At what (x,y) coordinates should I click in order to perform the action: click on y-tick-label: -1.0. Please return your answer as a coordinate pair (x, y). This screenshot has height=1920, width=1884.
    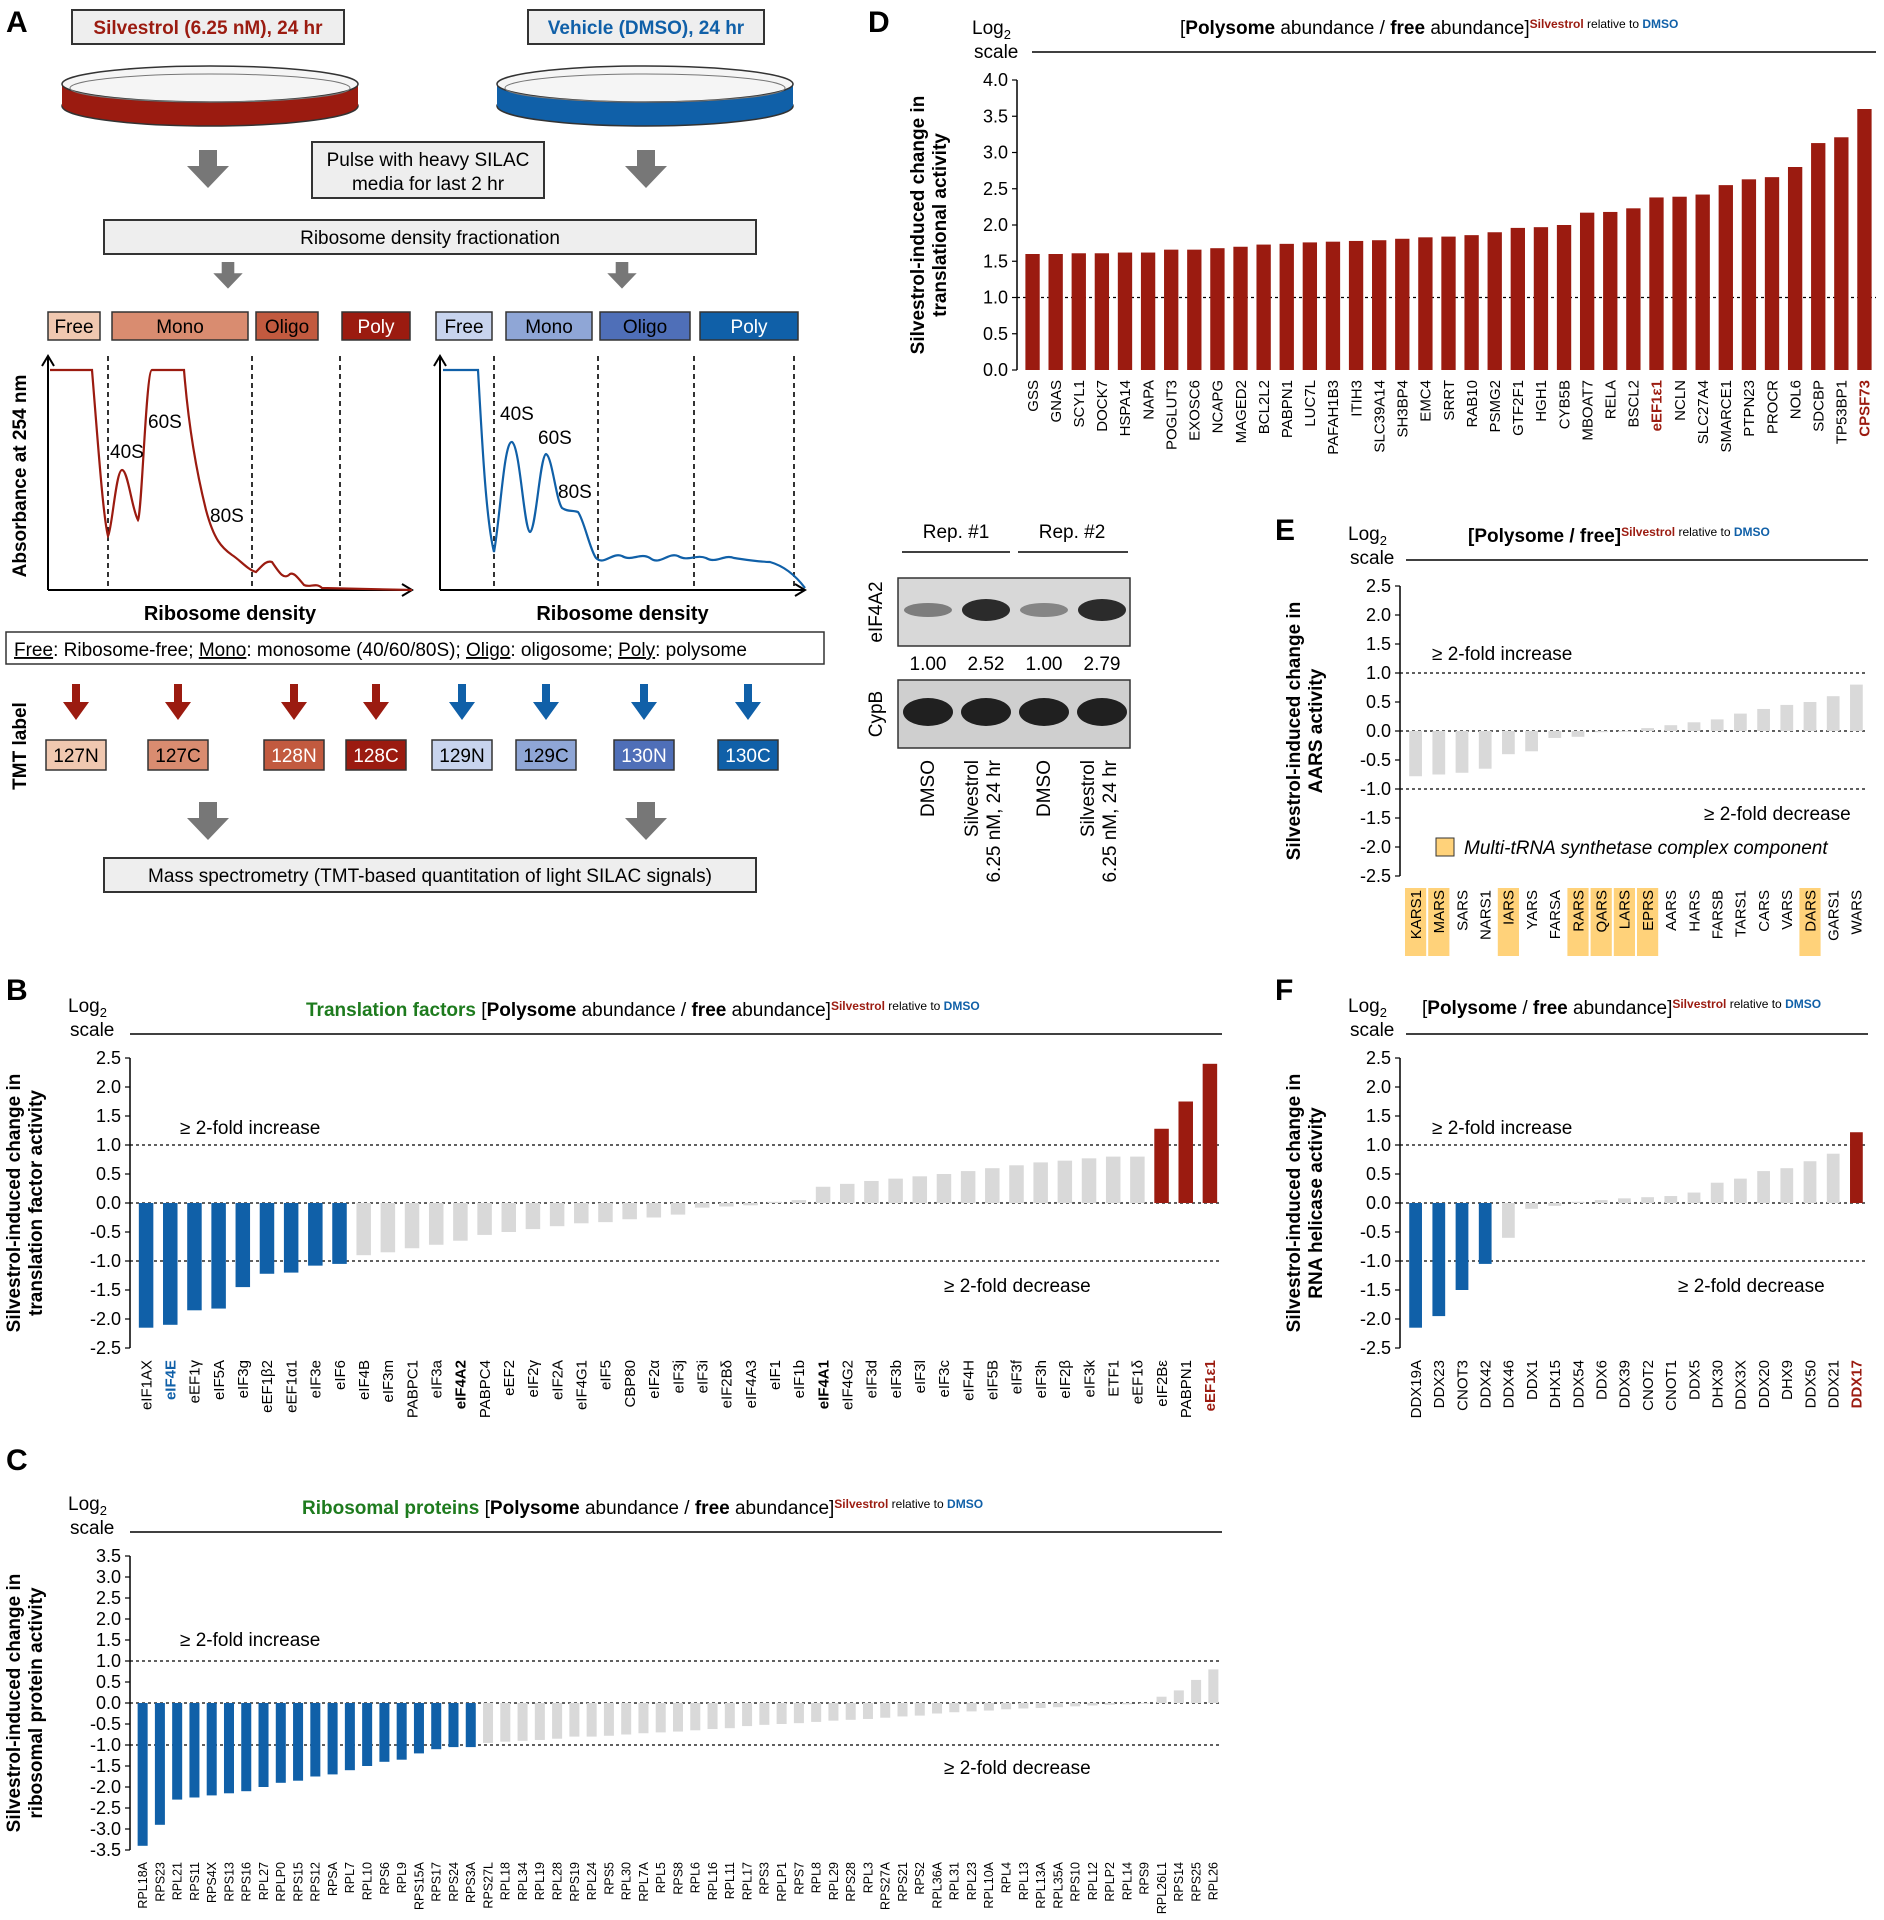
    Looking at the image, I should click on (1375, 789).